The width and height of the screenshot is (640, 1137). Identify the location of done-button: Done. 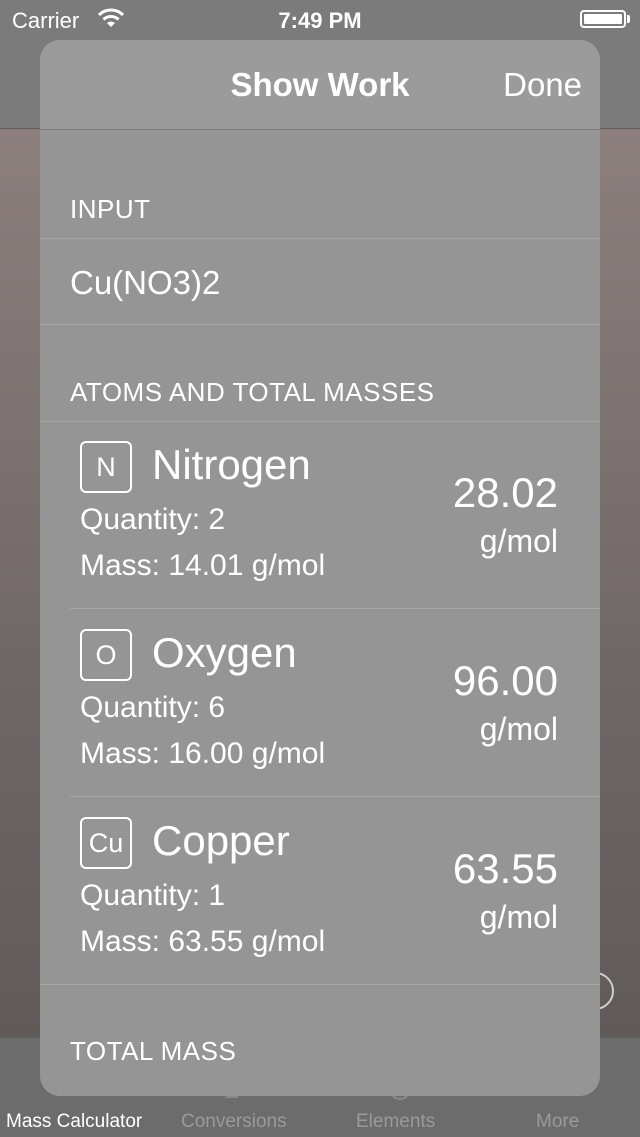
(542, 84).